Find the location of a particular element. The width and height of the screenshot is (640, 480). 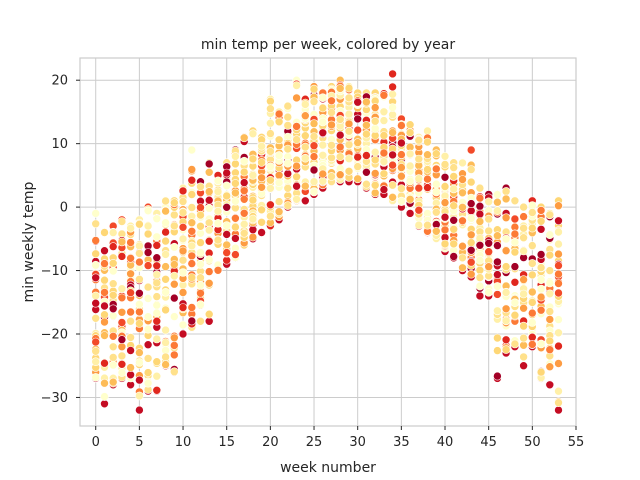

chart-title: min temp per week, colored by year is located at coordinates (328, 45).